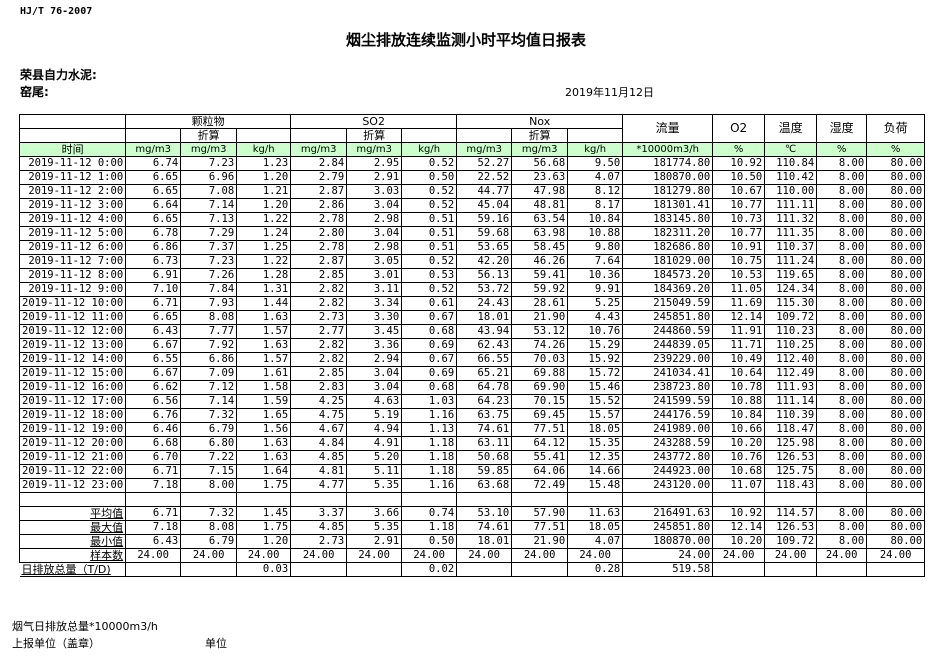 The height and width of the screenshot is (656, 932). I want to click on value-cell: 62.43, so click(484, 345).